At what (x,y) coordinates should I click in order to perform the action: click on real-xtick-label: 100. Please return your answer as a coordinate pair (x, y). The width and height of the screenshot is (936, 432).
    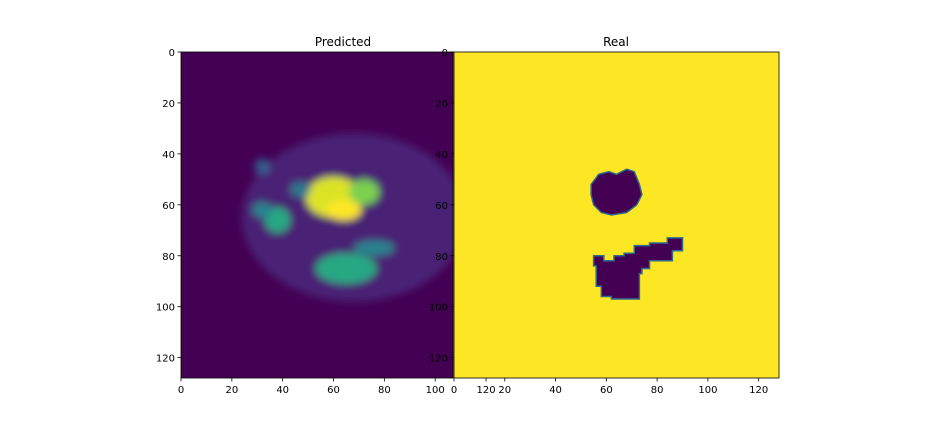
    Looking at the image, I should click on (707, 390).